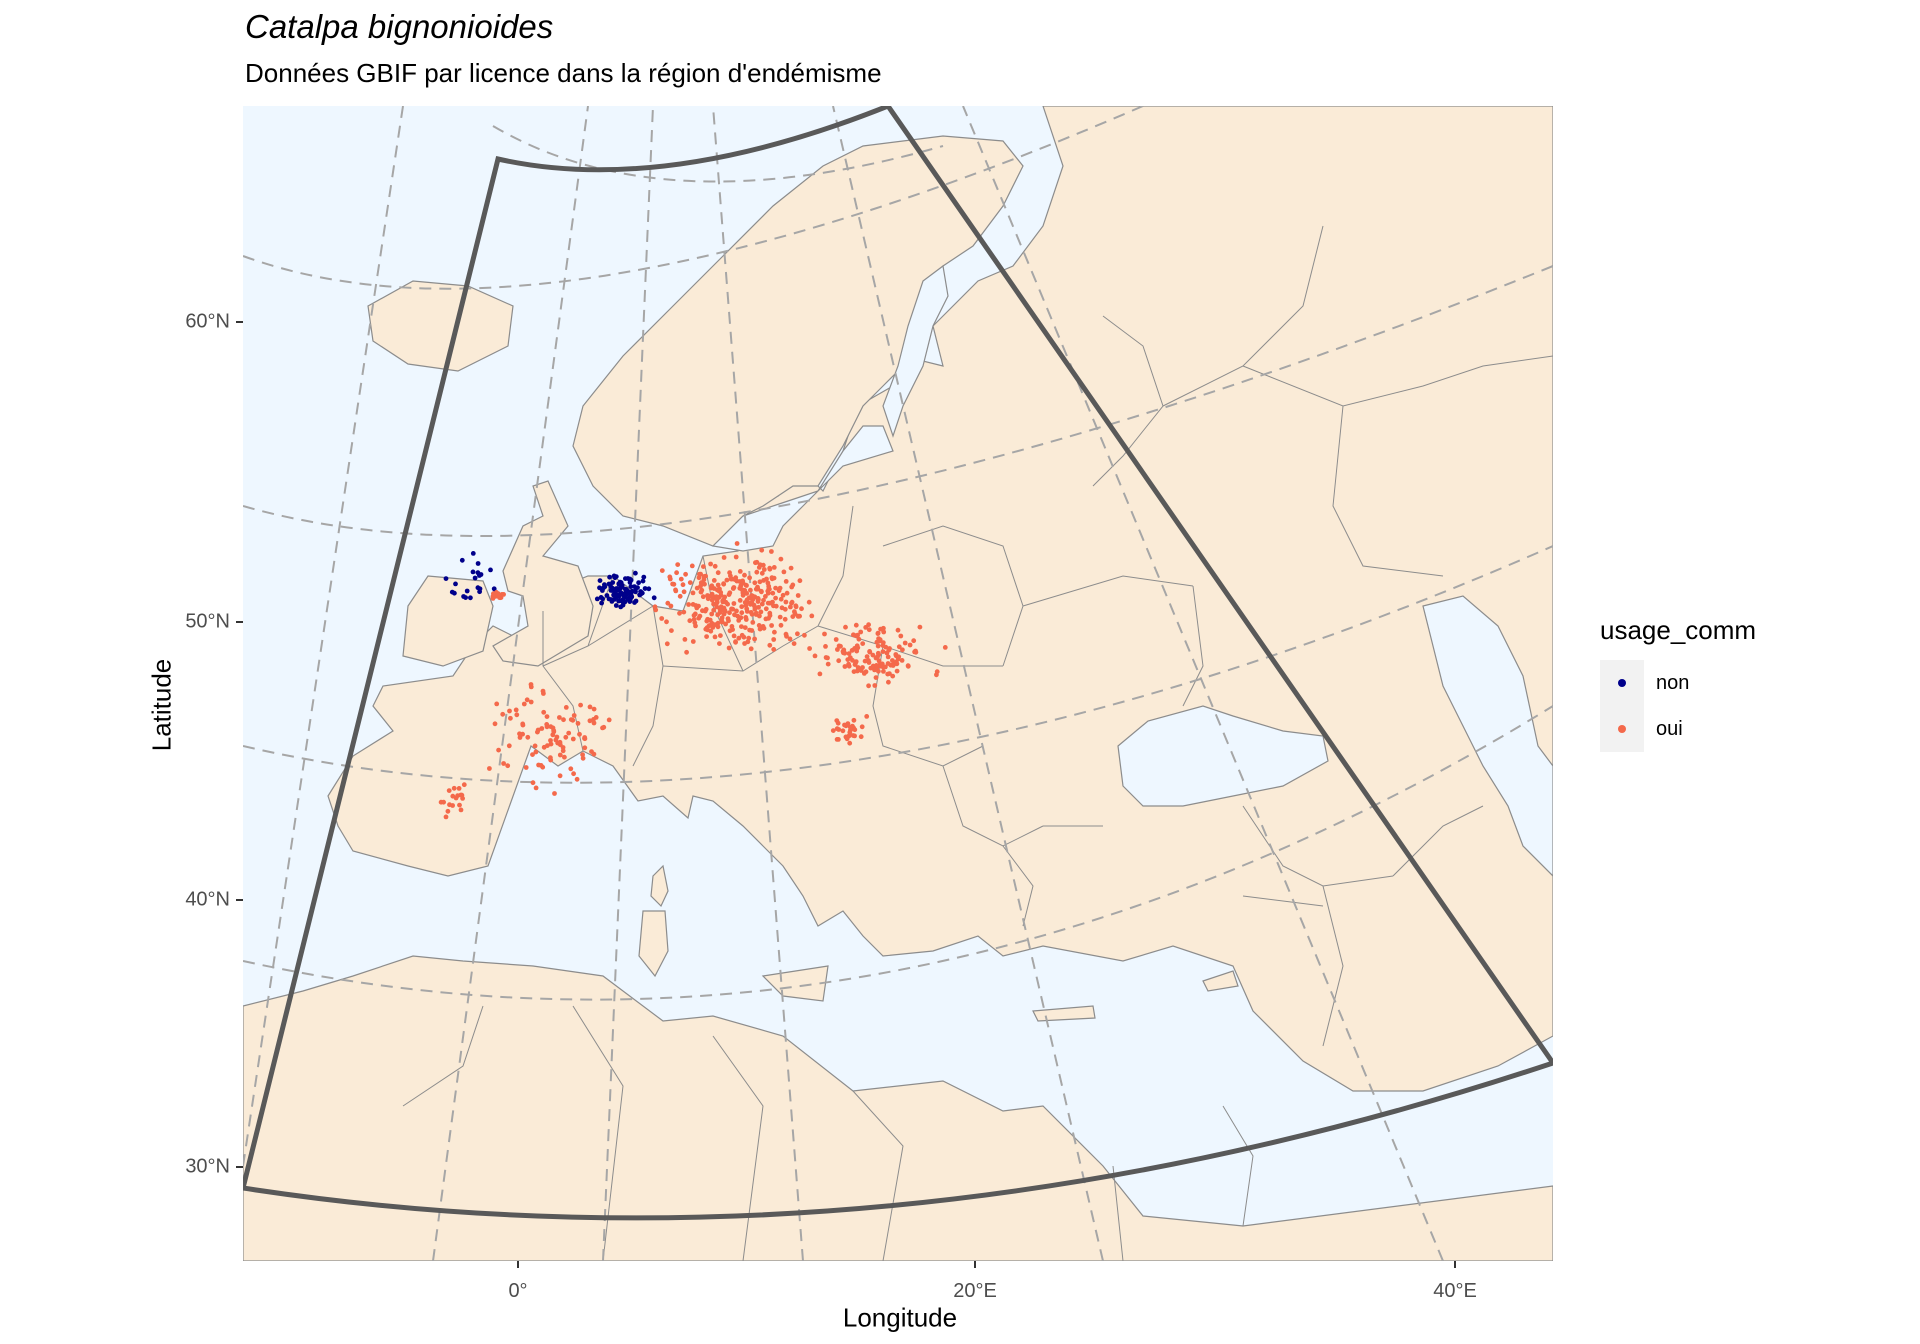 The width and height of the screenshot is (1920, 1344). I want to click on caspian-sea, so click(1487, 736).